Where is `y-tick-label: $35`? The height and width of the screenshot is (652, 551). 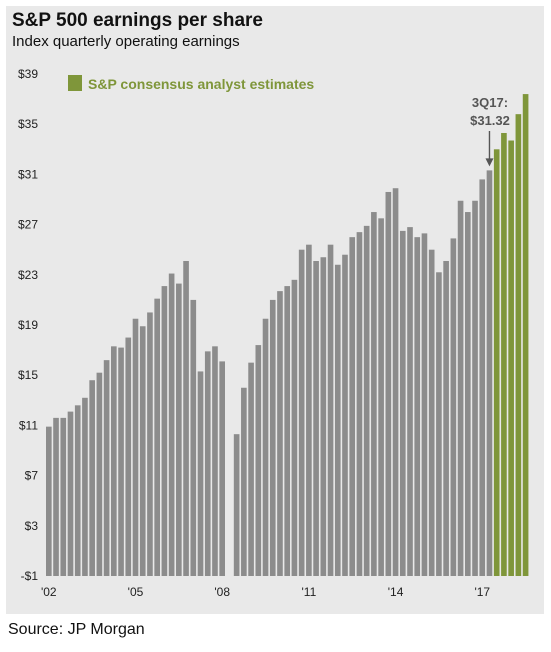 y-tick-label: $35 is located at coordinates (28, 124).